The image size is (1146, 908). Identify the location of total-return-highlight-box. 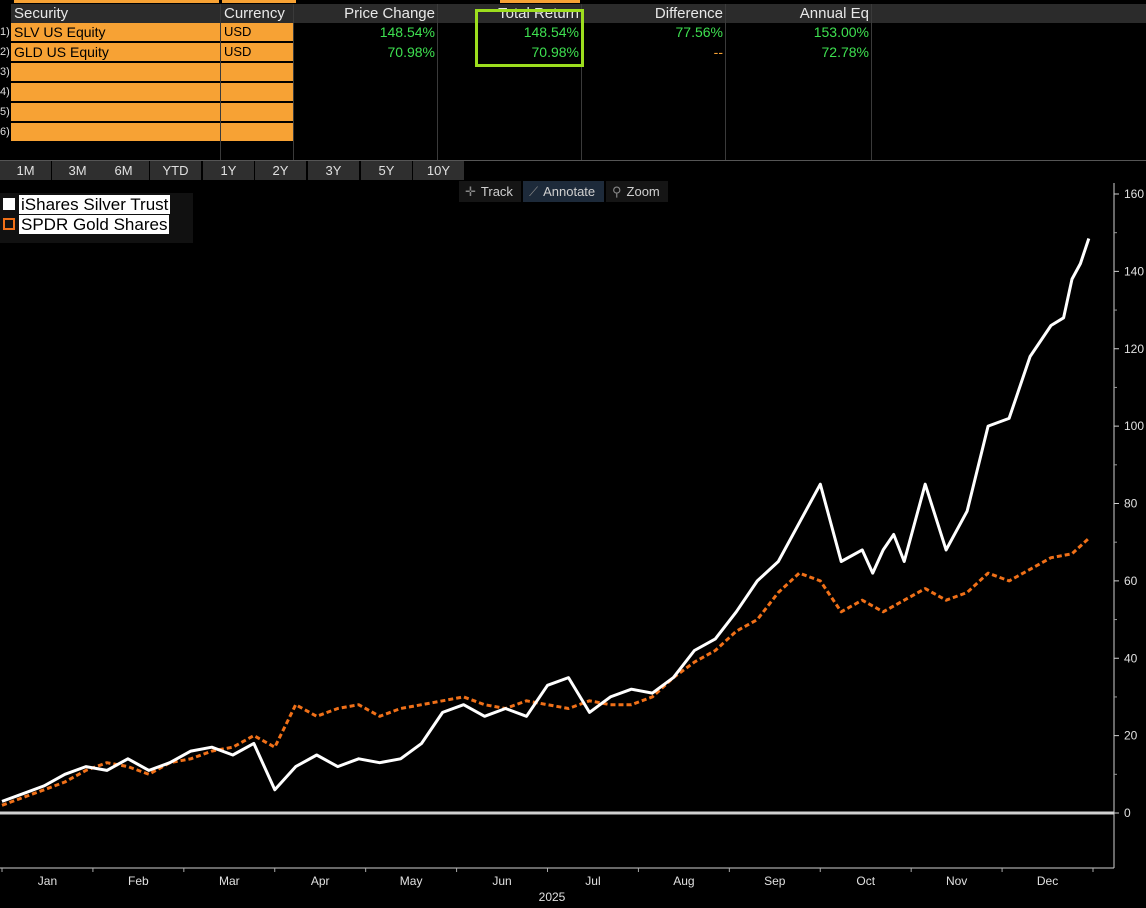
(529, 38).